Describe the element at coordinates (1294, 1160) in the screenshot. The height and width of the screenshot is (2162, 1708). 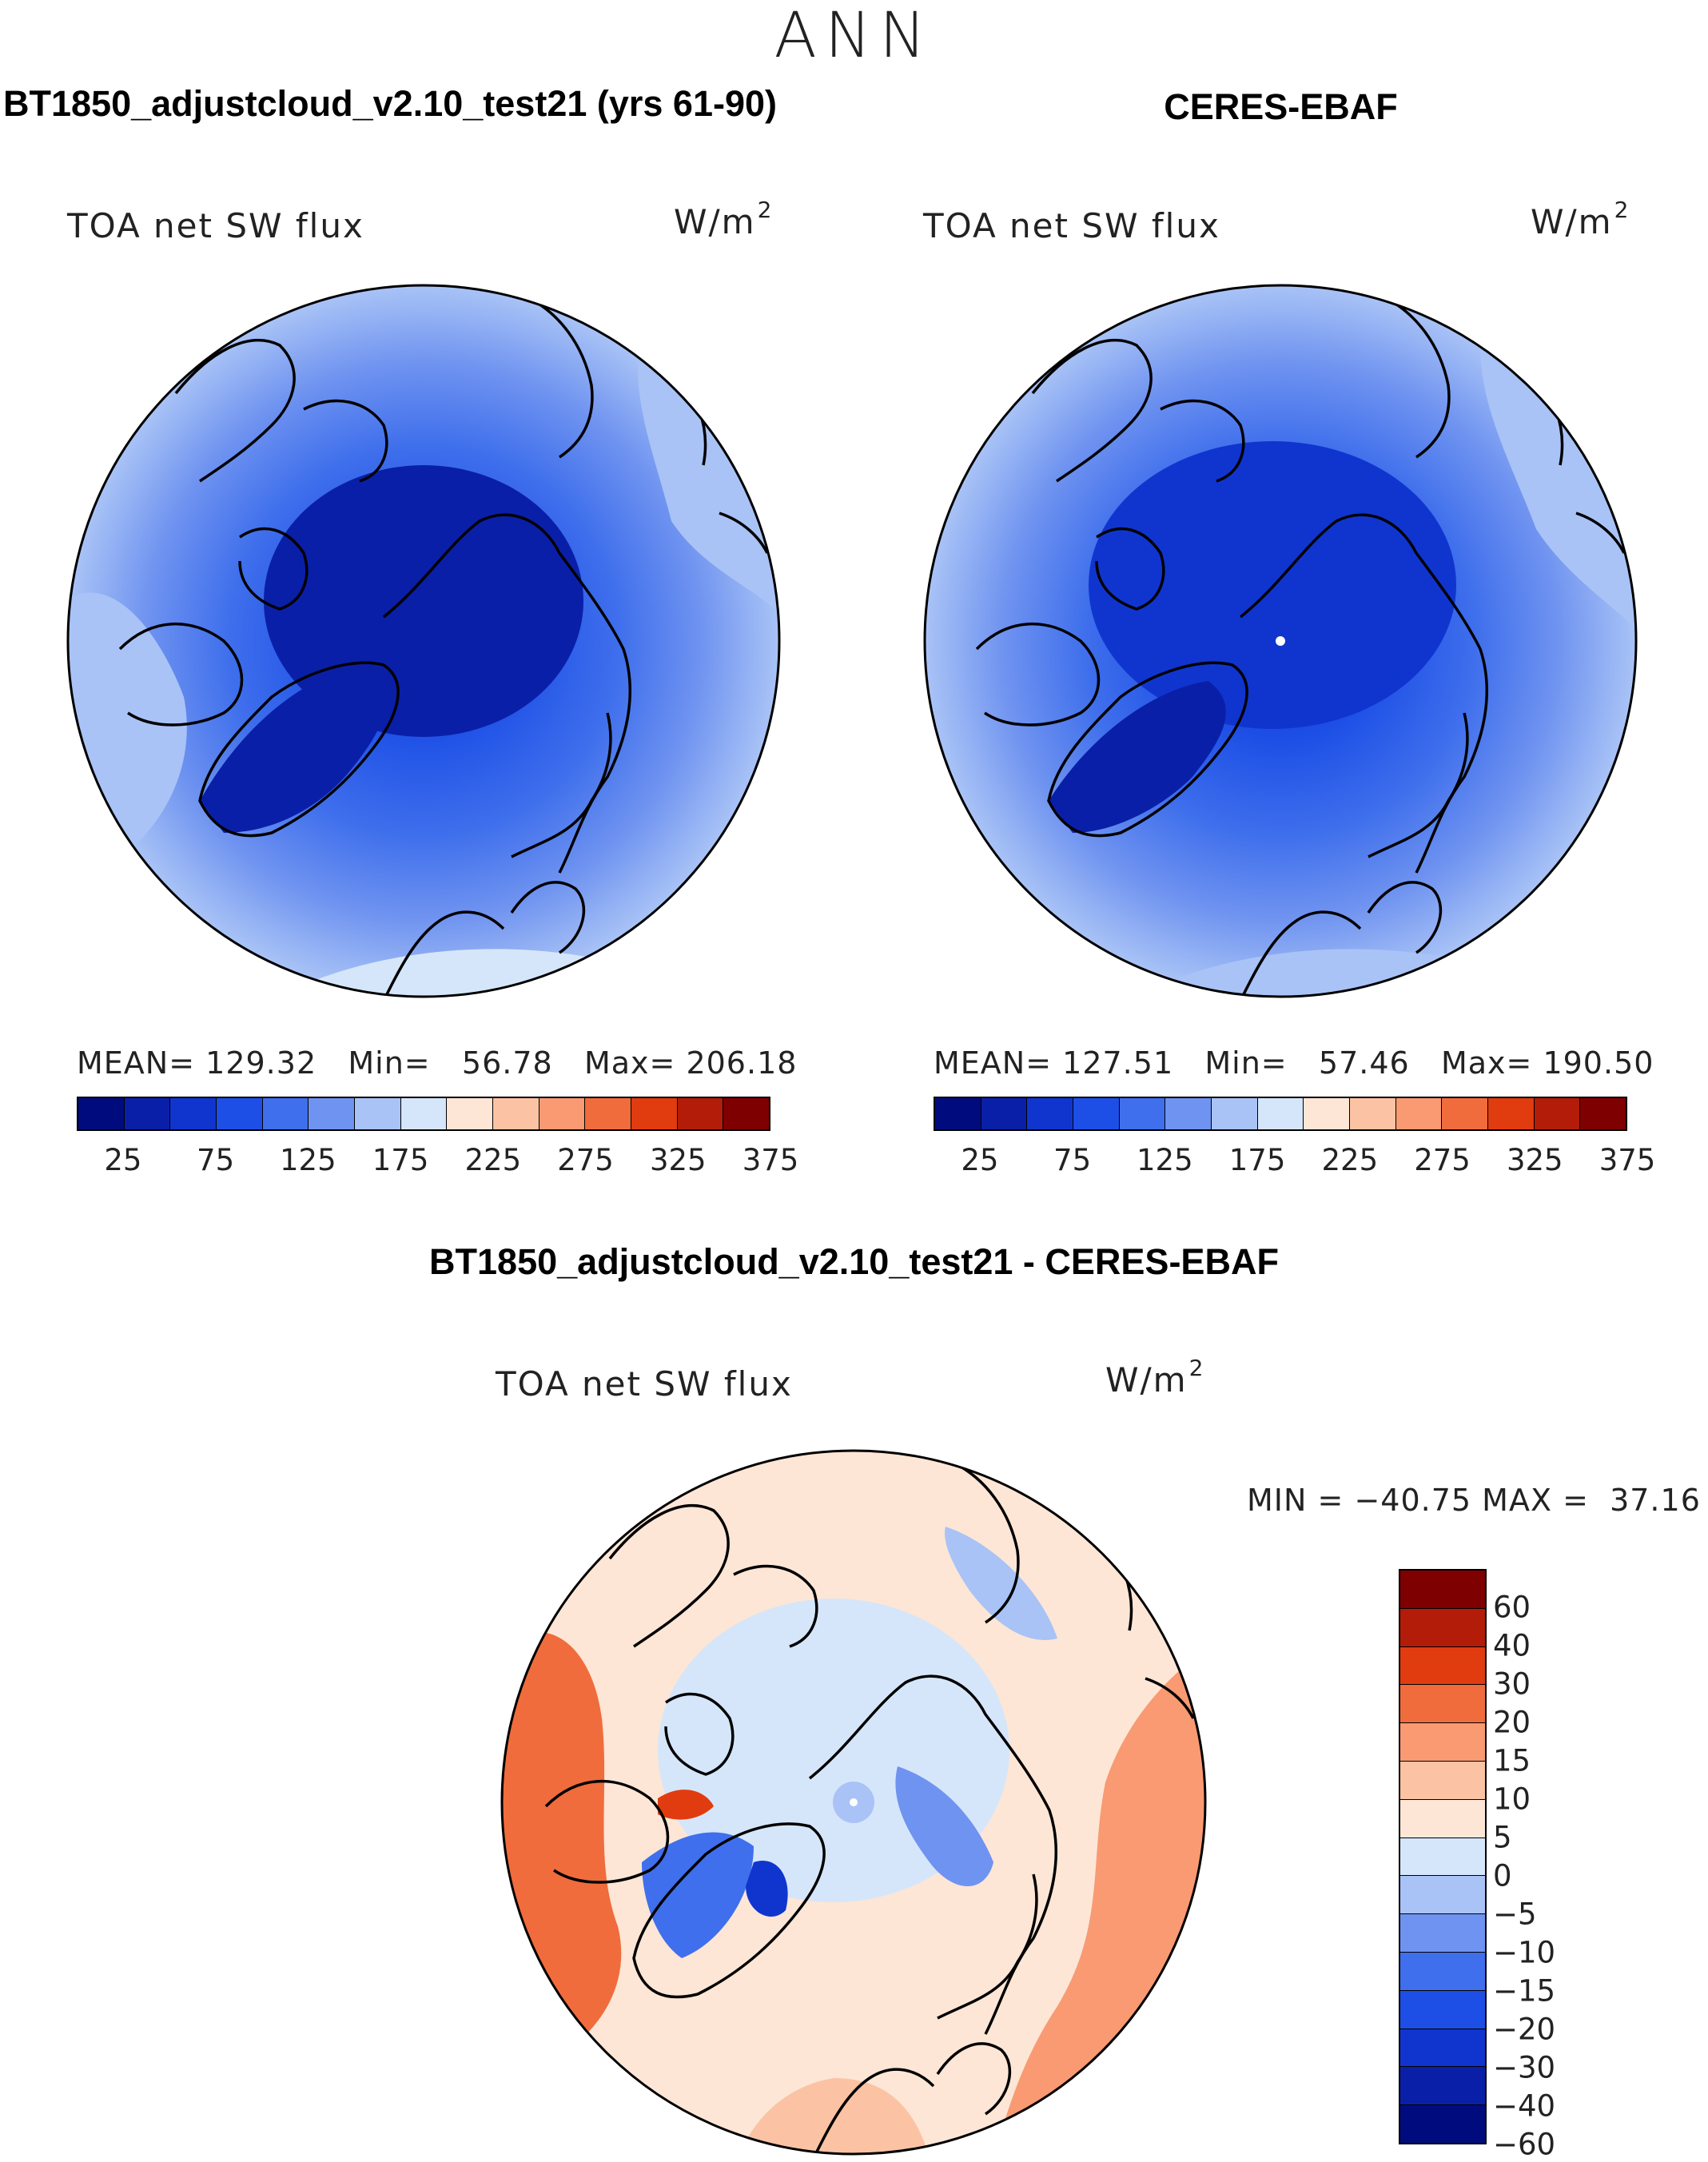
I see `panel-2-colorbar-ticks: 25 75 125 175 225 275 325 375` at that location.